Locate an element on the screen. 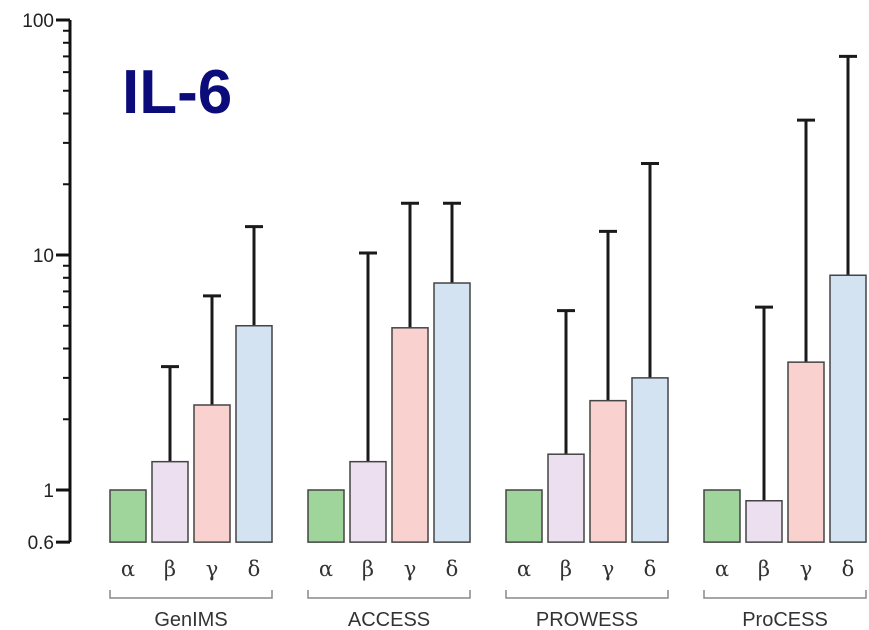  y-tick-label: 10 is located at coordinates (43, 256).